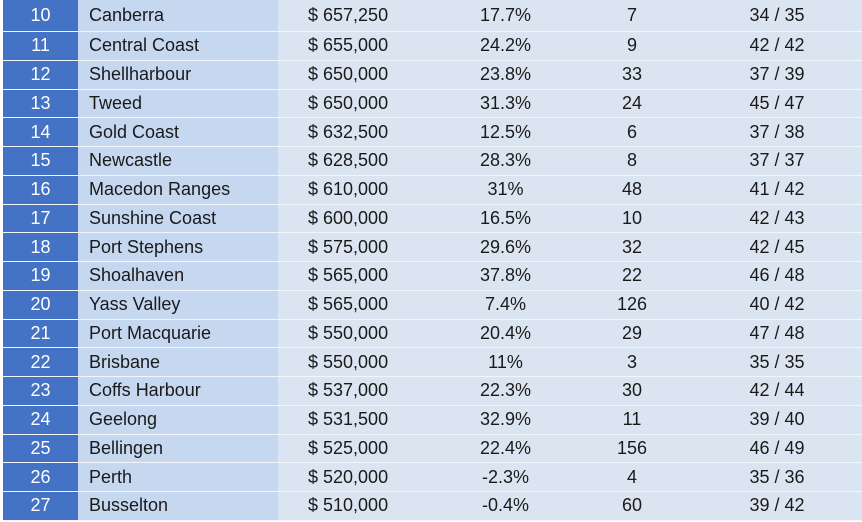 Image resolution: width=862 pixels, height=522 pixels. What do you see at coordinates (178, 276) in the screenshot?
I see `region-name-cell: Shoalhaven` at bounding box center [178, 276].